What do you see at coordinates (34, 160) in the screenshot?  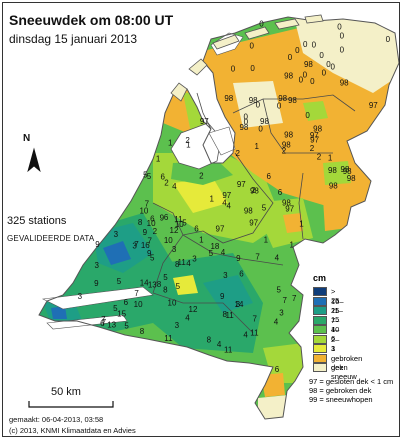 I see `north-arrow-icon` at bounding box center [34, 160].